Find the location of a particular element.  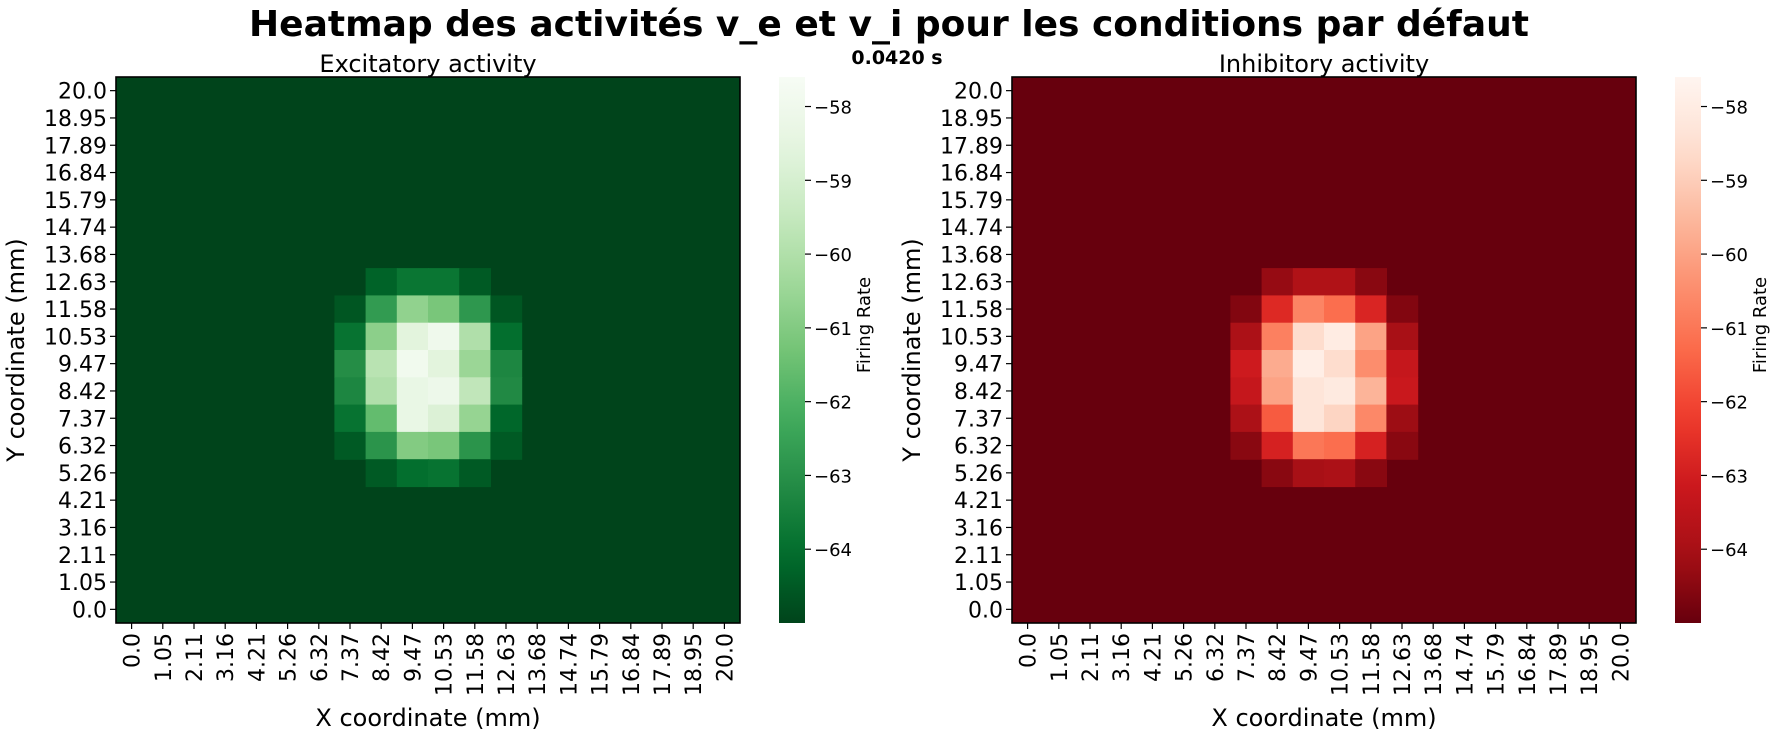

colorbar-tick-label: −62 is located at coordinates (833, 403).